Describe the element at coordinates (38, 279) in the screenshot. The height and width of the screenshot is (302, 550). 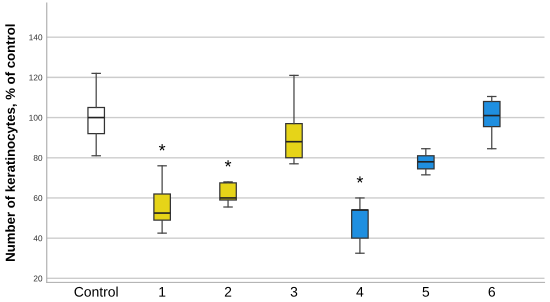
I see `y-tick-label: 20` at that location.